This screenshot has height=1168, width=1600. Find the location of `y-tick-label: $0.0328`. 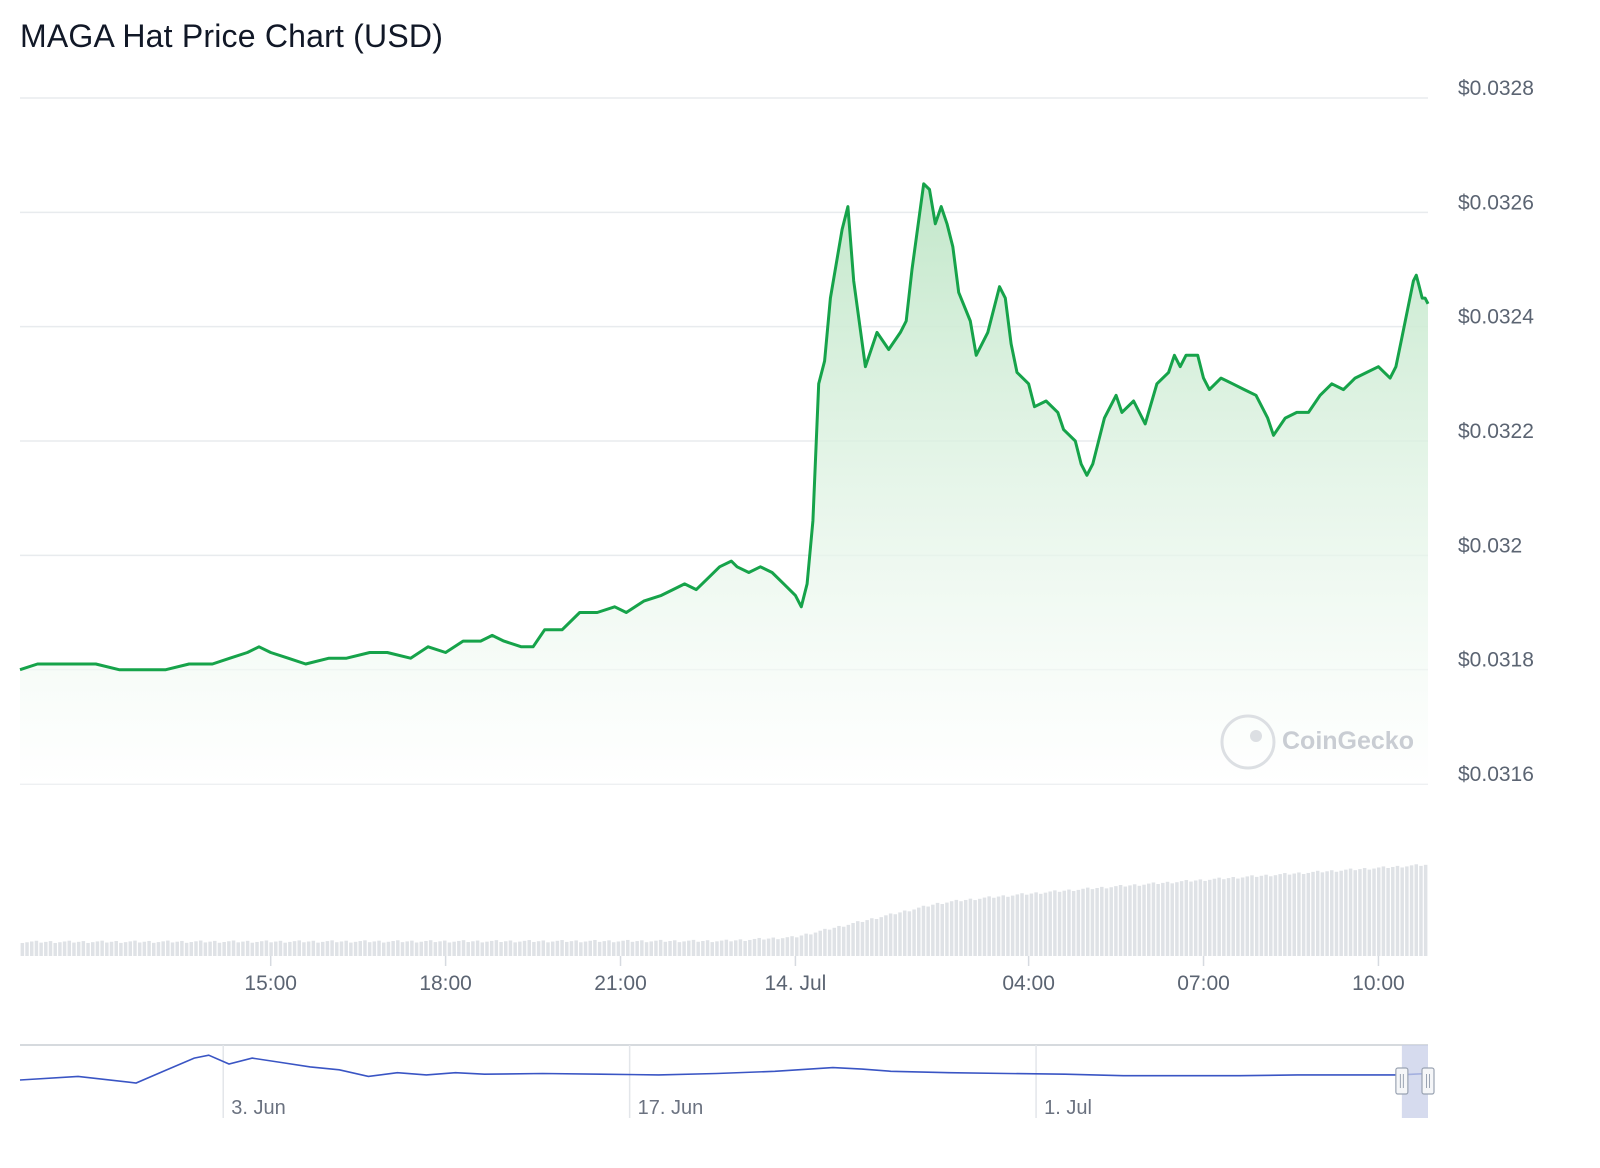

y-tick-label: $0.0328 is located at coordinates (1496, 88).